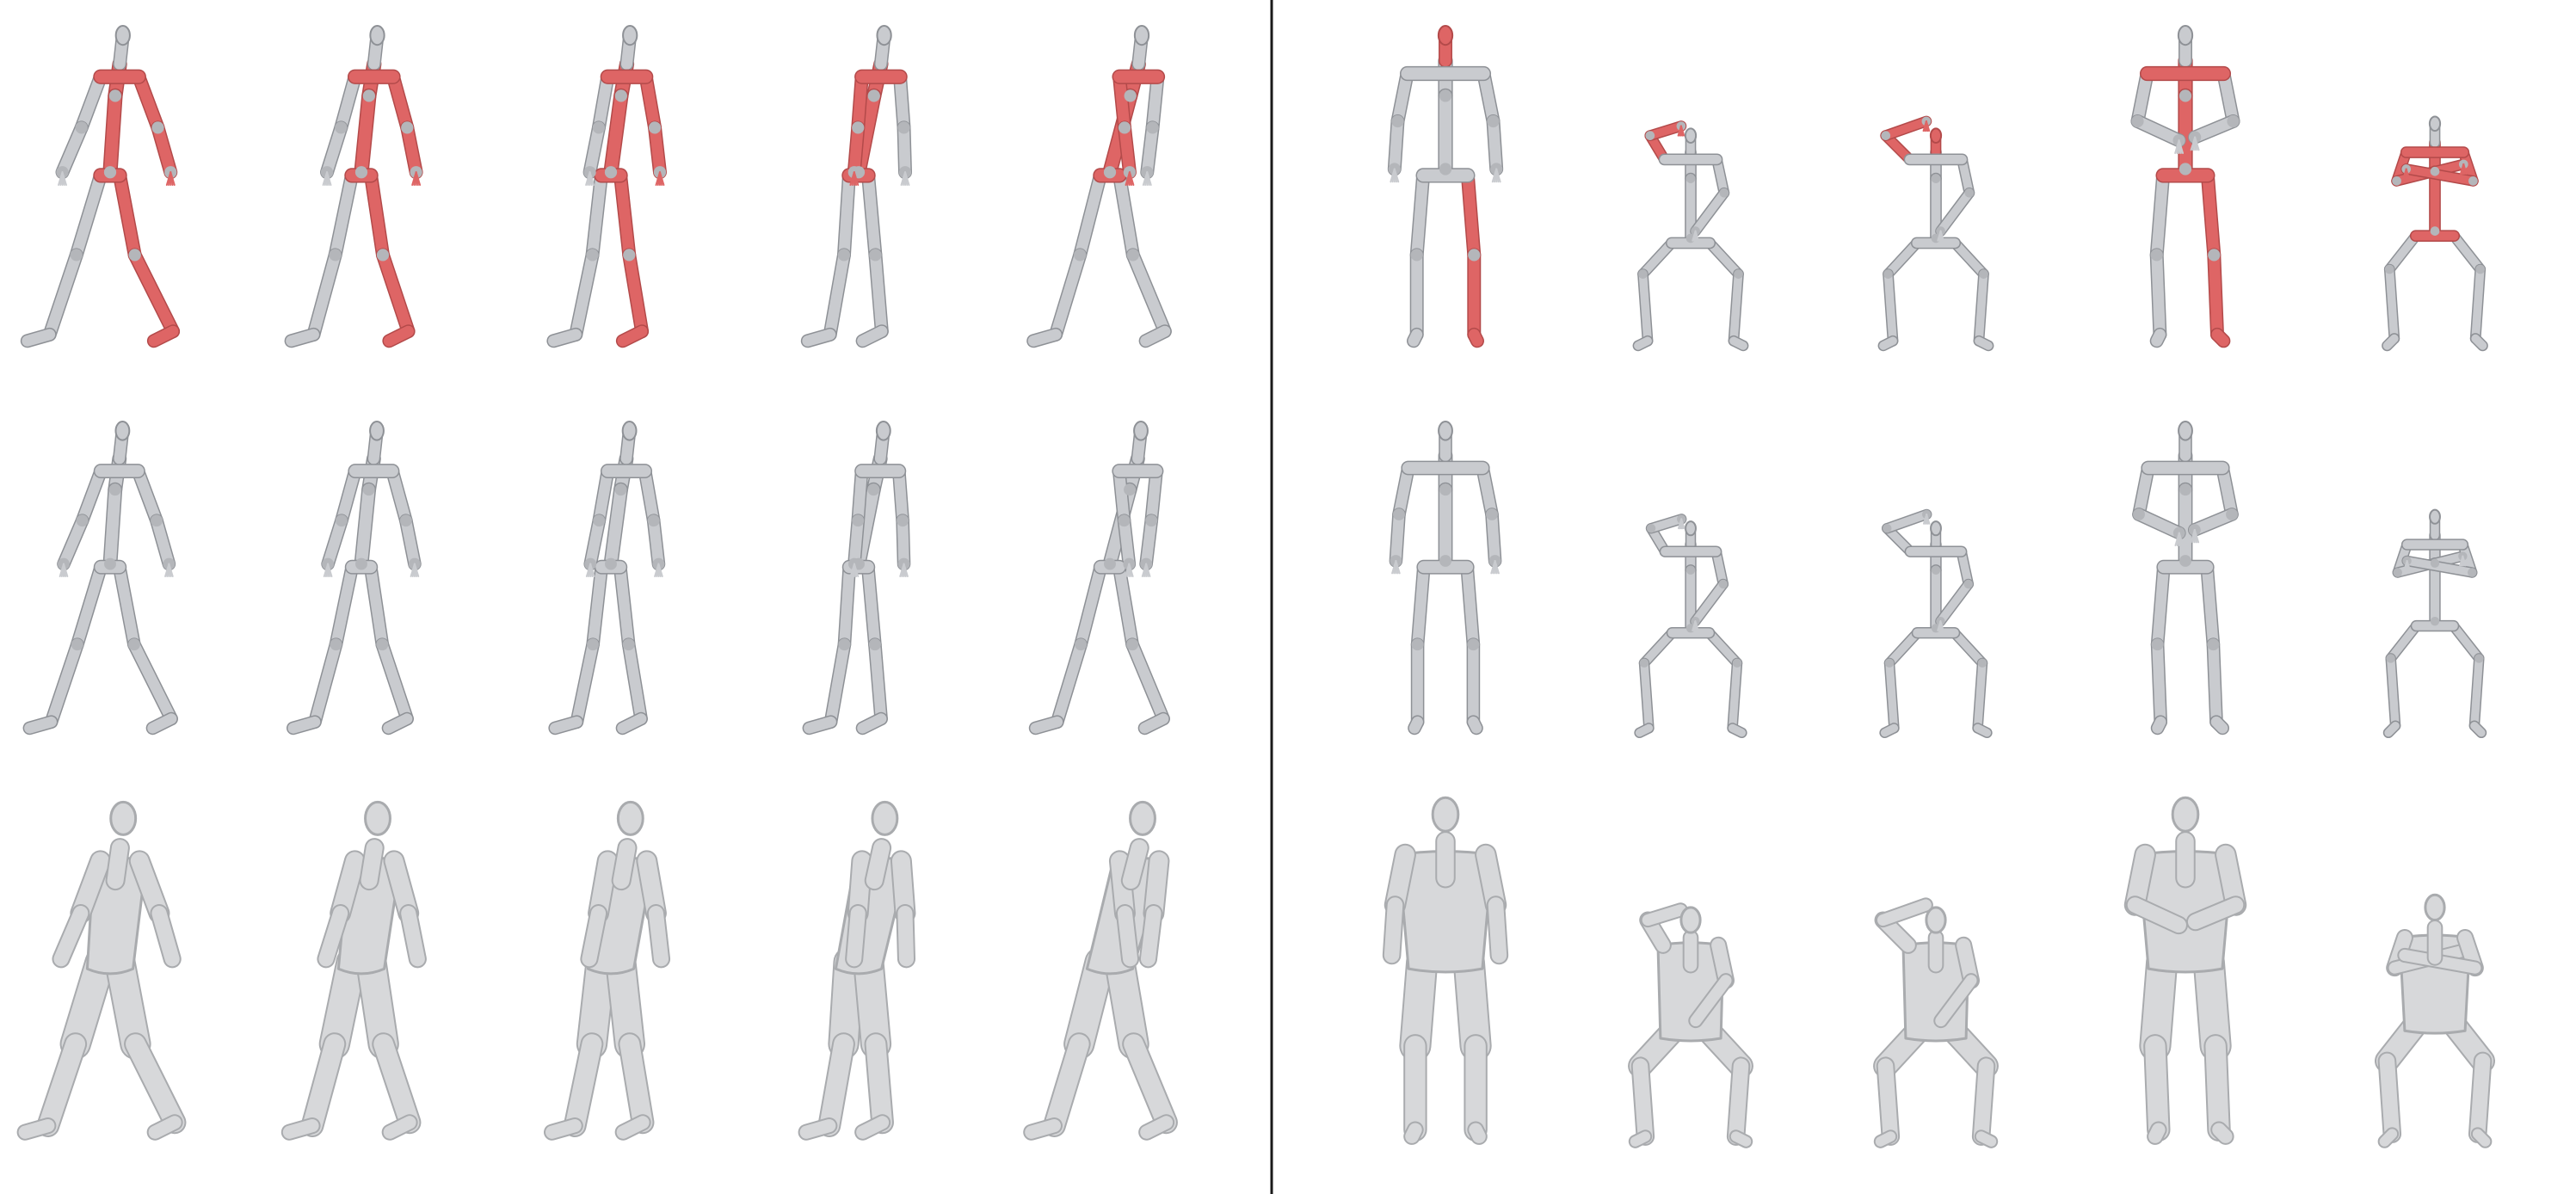  Describe the element at coordinates (2434, 623) in the screenshot. I see `pose-variety-frame-5-skeleton-plain` at that location.